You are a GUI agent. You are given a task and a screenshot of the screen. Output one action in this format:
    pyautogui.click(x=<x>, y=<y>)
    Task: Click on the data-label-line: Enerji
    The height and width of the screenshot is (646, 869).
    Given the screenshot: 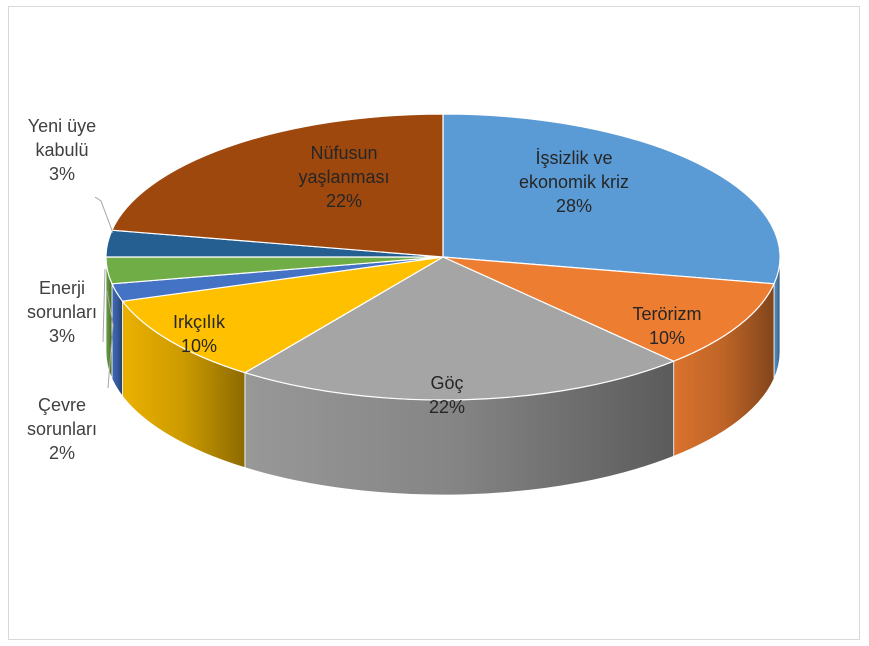 What is the action you would take?
    pyautogui.click(x=62, y=288)
    